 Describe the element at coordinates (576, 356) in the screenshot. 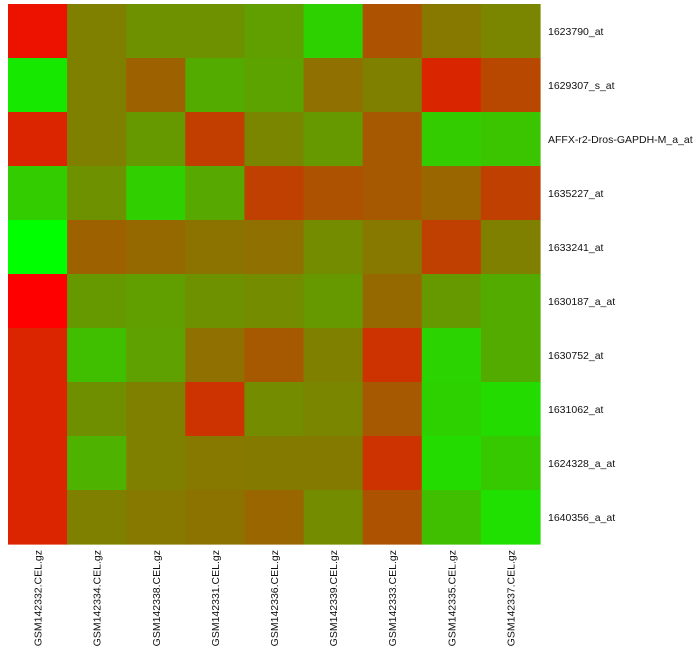

I see `row-label: 1630752_at` at that location.